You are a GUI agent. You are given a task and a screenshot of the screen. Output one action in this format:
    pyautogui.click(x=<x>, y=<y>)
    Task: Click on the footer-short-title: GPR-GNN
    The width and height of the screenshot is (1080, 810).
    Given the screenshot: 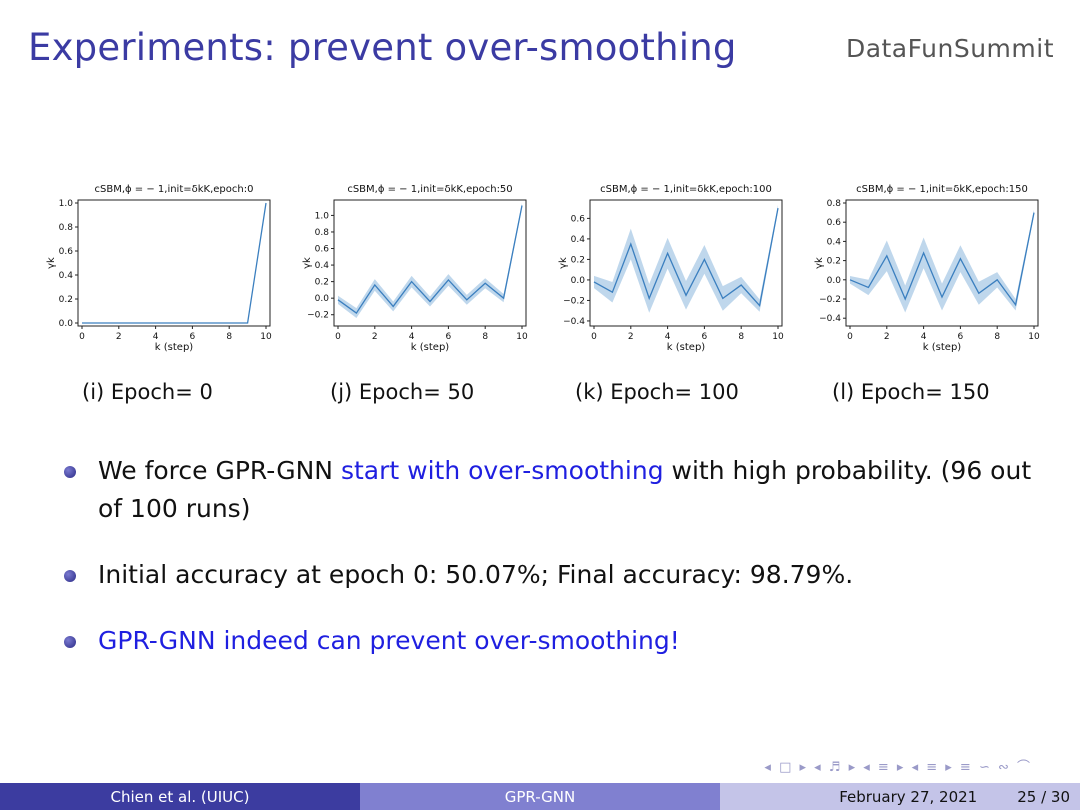 What is the action you would take?
    pyautogui.click(x=540, y=796)
    